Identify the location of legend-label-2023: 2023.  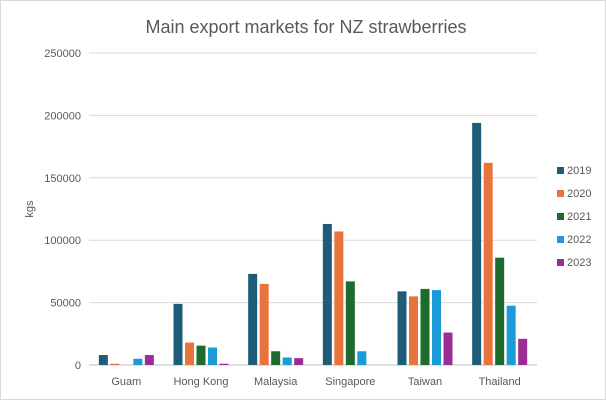
(579, 263).